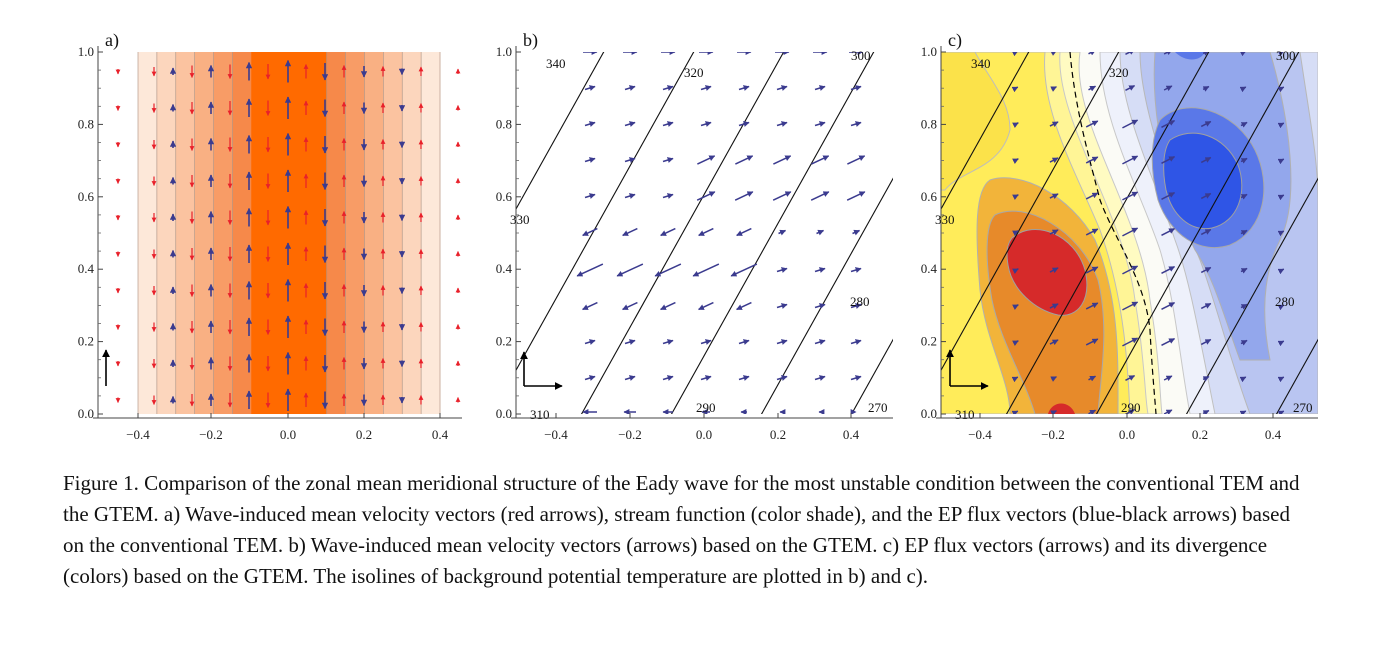  What do you see at coordinates (541, 370) in the screenshot?
I see `panel-b-reference-arrows` at bounding box center [541, 370].